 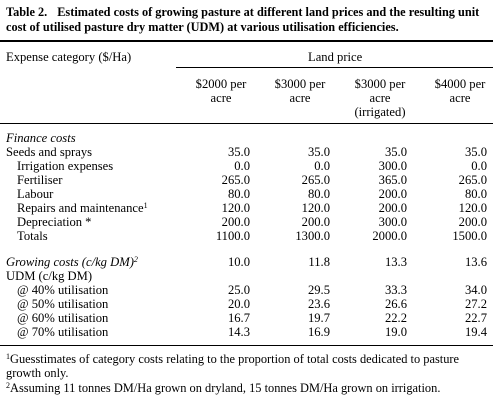 What do you see at coordinates (238, 304) in the screenshot?
I see `table-cell: 20.0` at bounding box center [238, 304].